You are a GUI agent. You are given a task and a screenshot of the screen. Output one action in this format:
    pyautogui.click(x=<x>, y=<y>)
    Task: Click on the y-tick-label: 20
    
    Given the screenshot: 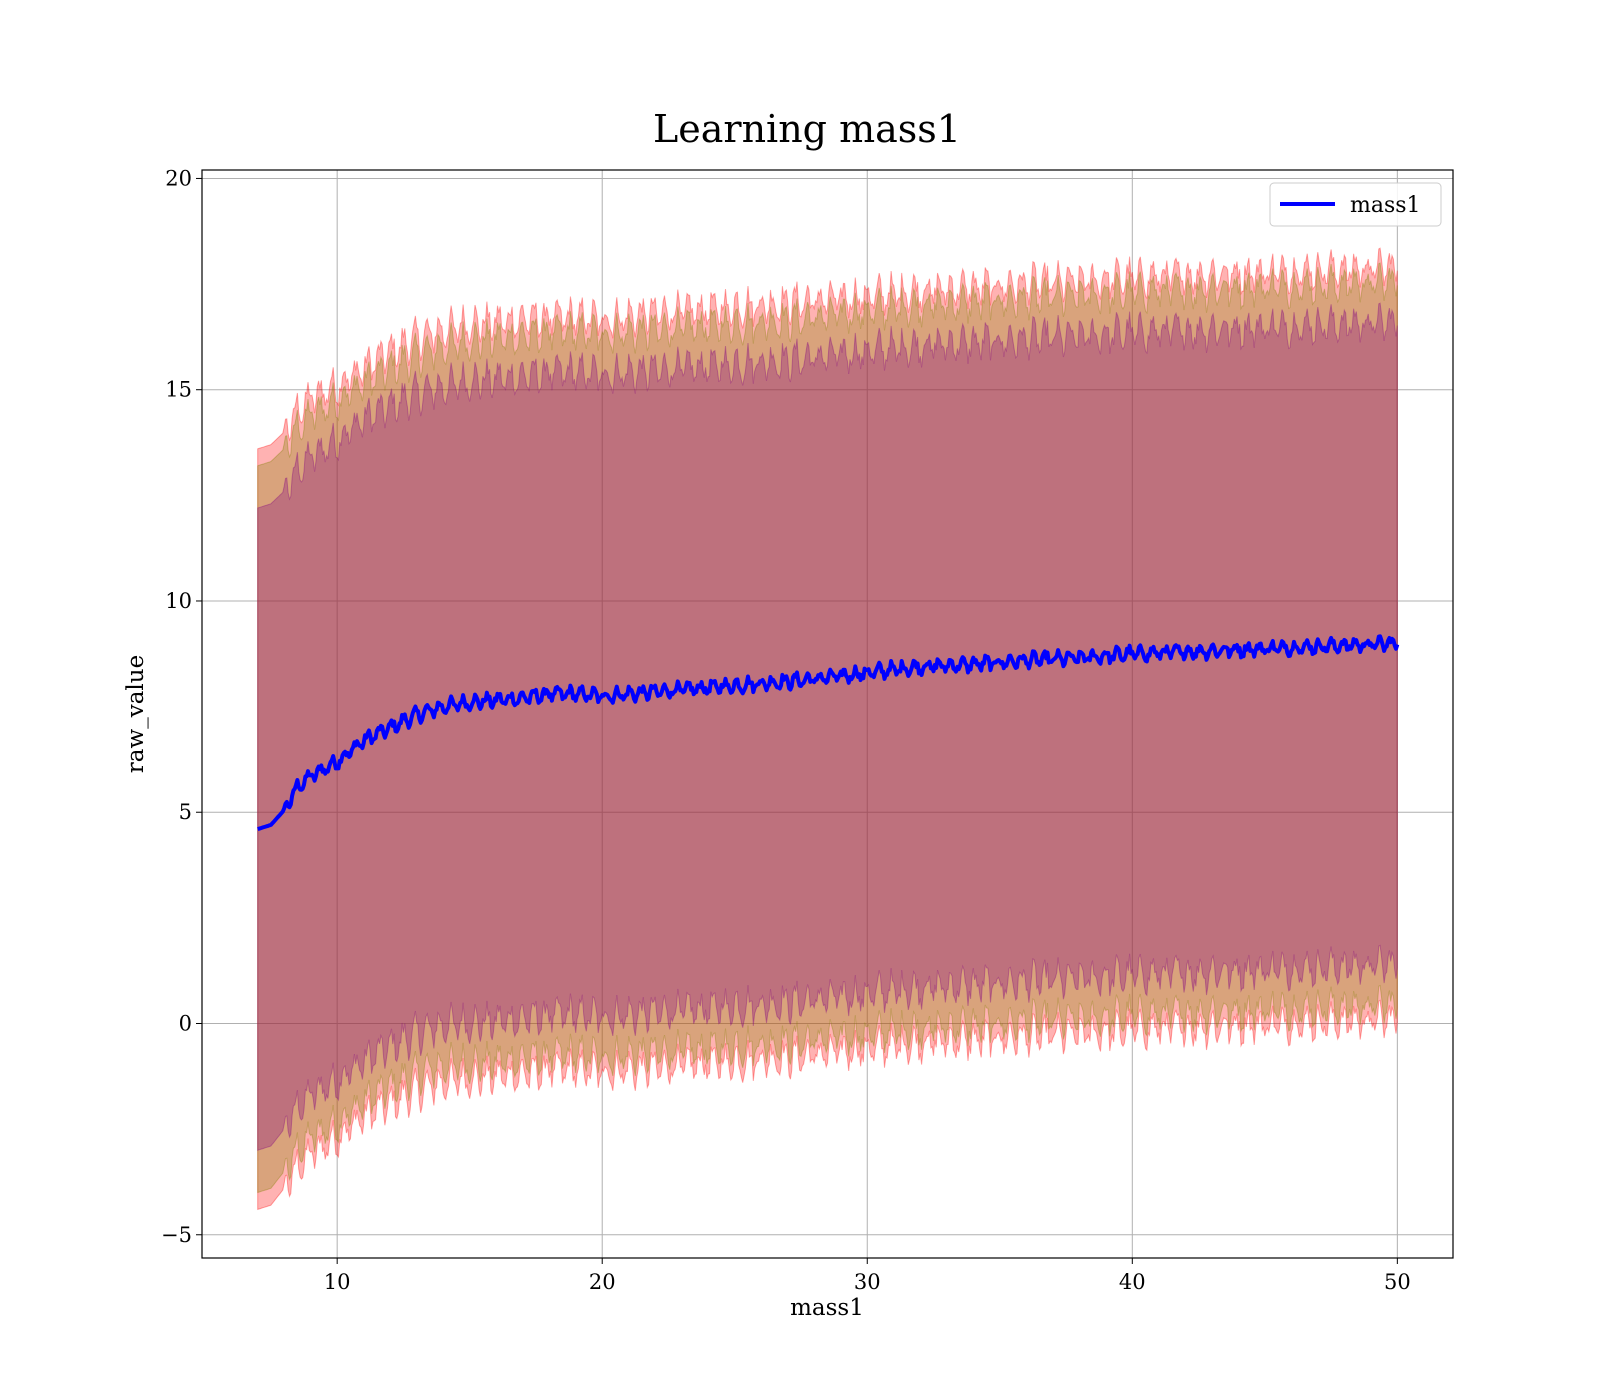 What is the action you would take?
    pyautogui.click(x=178, y=178)
    